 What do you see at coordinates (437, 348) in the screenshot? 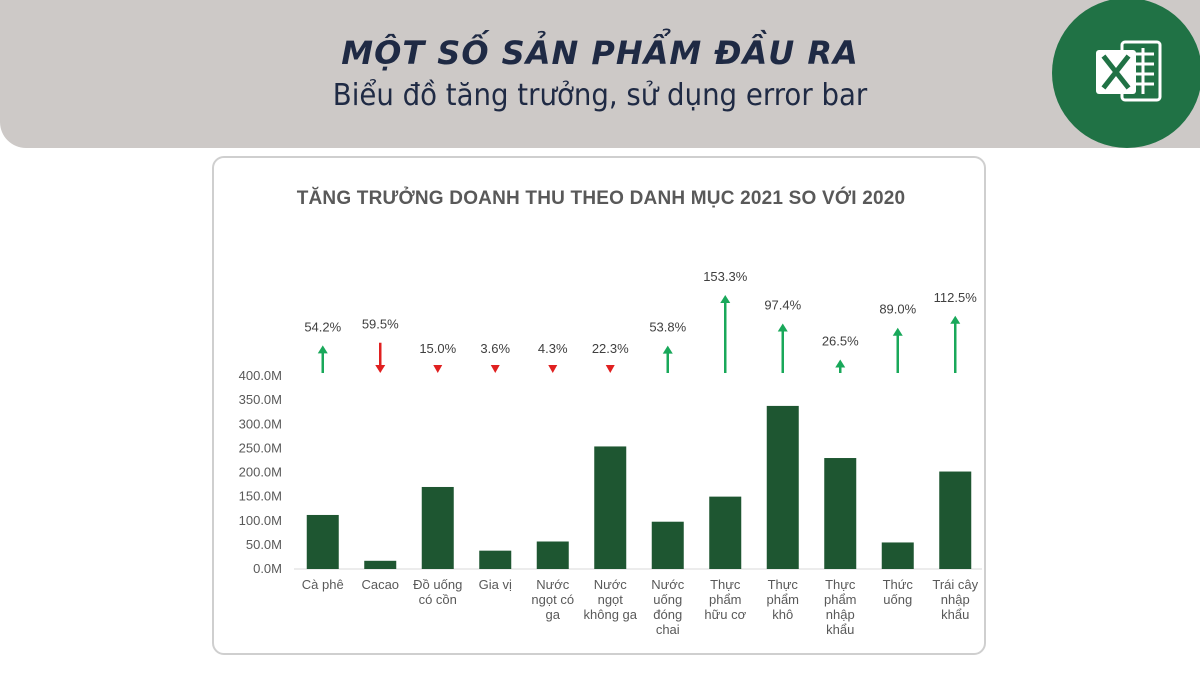
I see `growth-label: 15.0%` at bounding box center [437, 348].